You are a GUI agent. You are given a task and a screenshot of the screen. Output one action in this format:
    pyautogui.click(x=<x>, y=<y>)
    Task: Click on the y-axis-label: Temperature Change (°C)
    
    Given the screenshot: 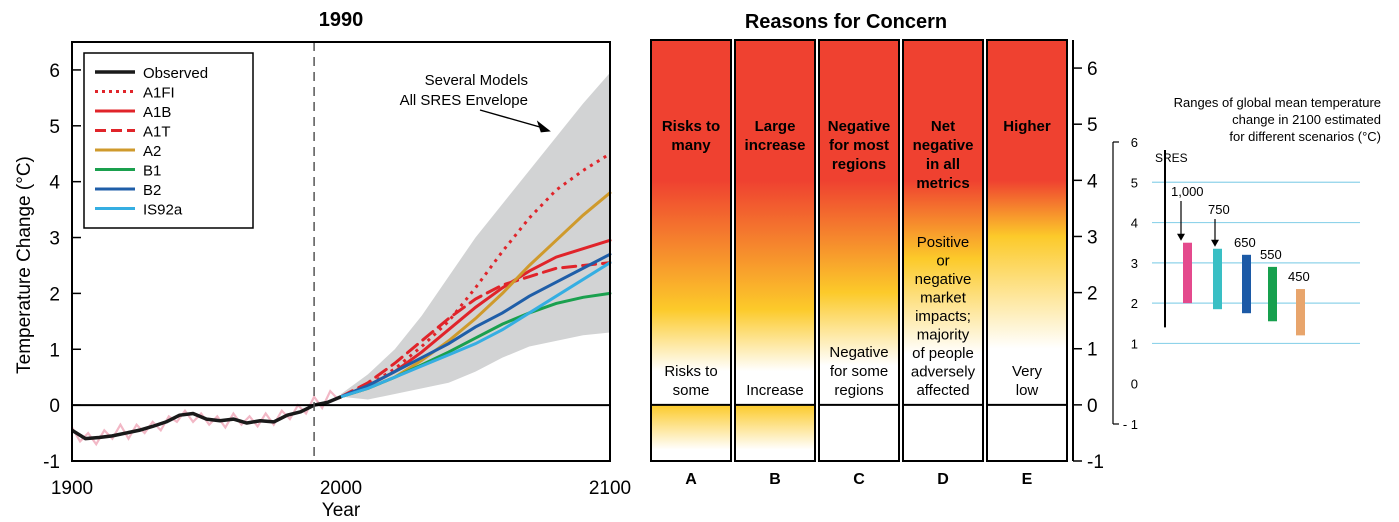 What is the action you would take?
    pyautogui.click(x=24, y=265)
    